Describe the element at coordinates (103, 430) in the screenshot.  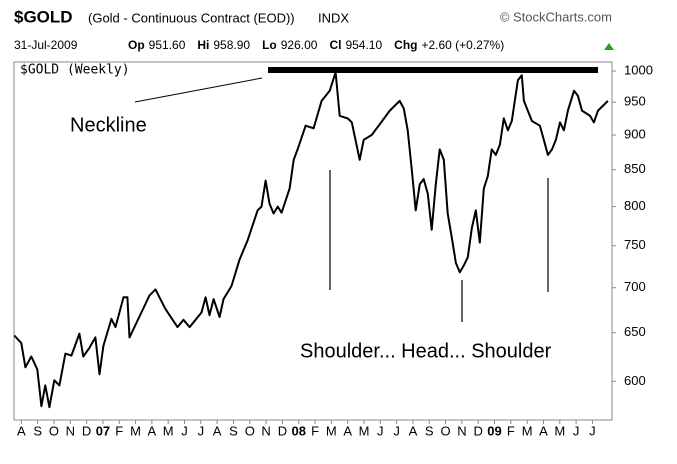
I see `x-tick-label: 07` at that location.